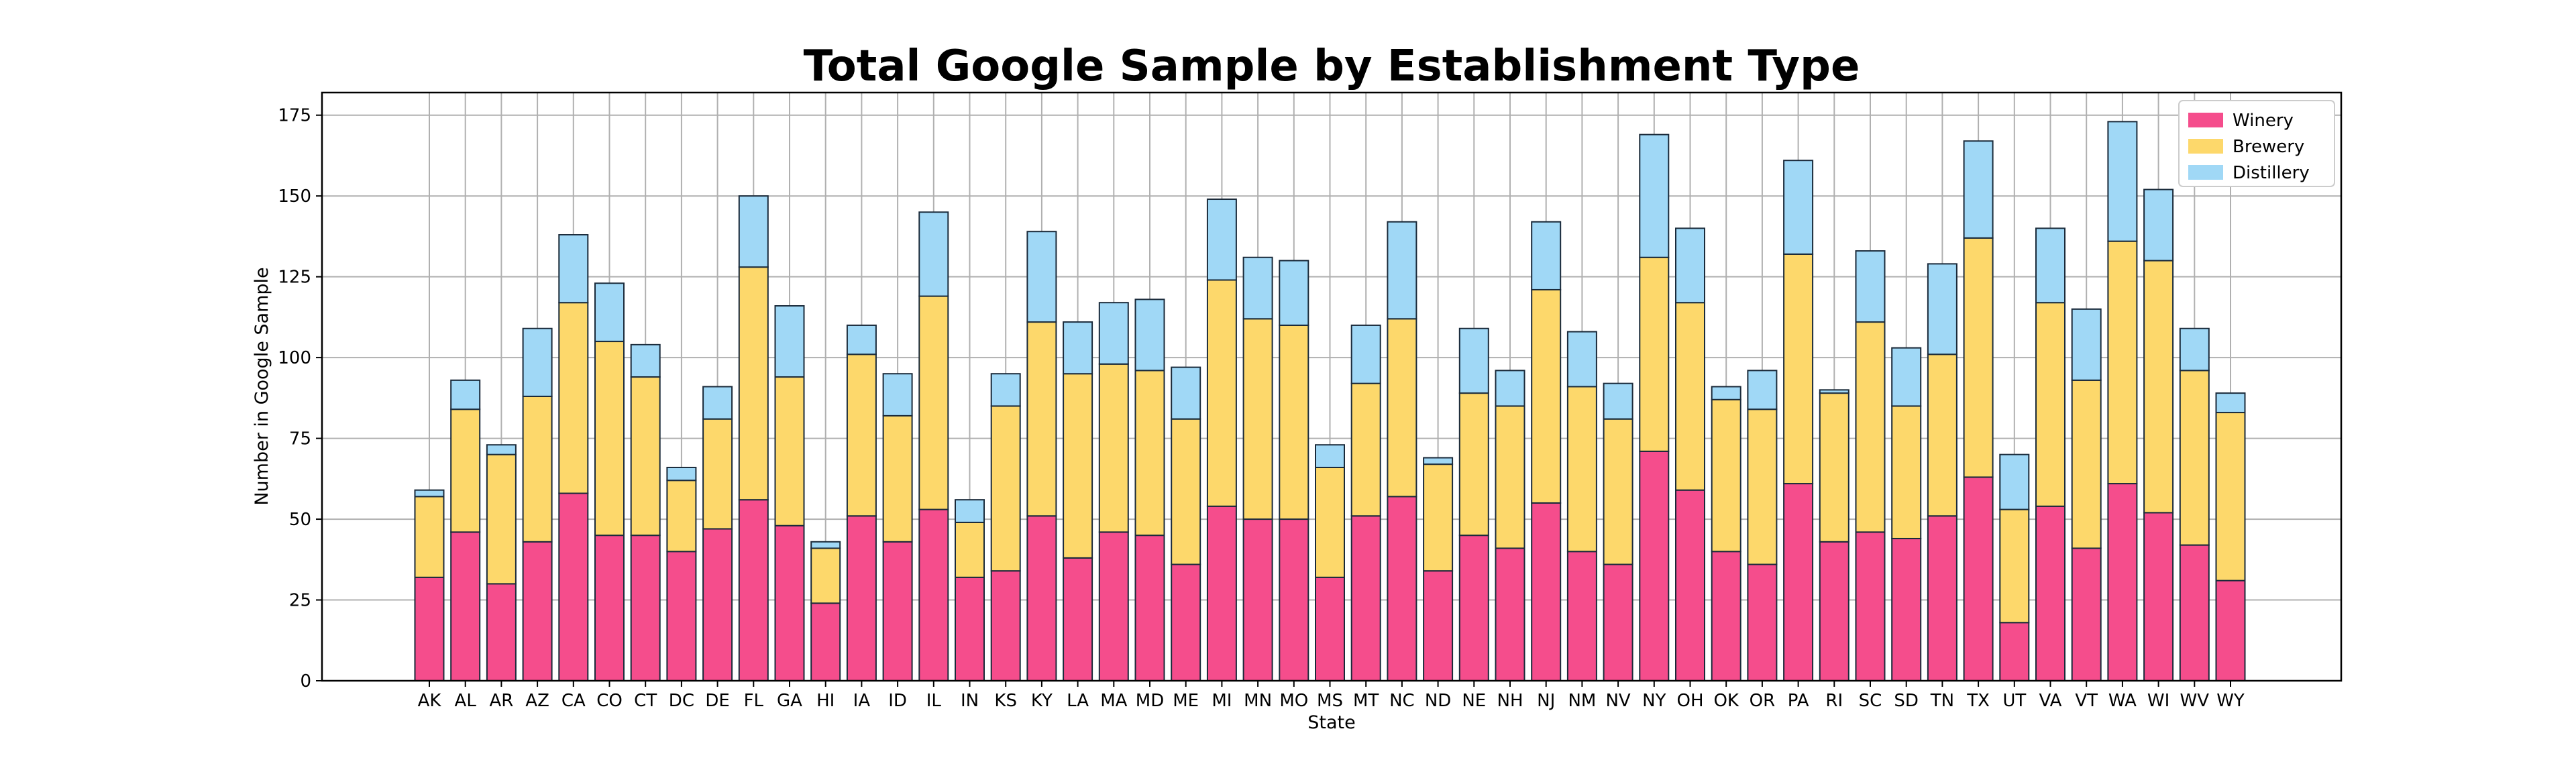 This screenshot has width=2576, height=776. What do you see at coordinates (1654, 565) in the screenshot?
I see `bar-winery-ny` at bounding box center [1654, 565].